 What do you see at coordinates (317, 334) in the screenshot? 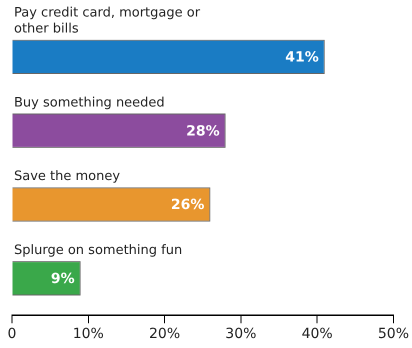
I see `x-tick-label: 40%` at bounding box center [317, 334].